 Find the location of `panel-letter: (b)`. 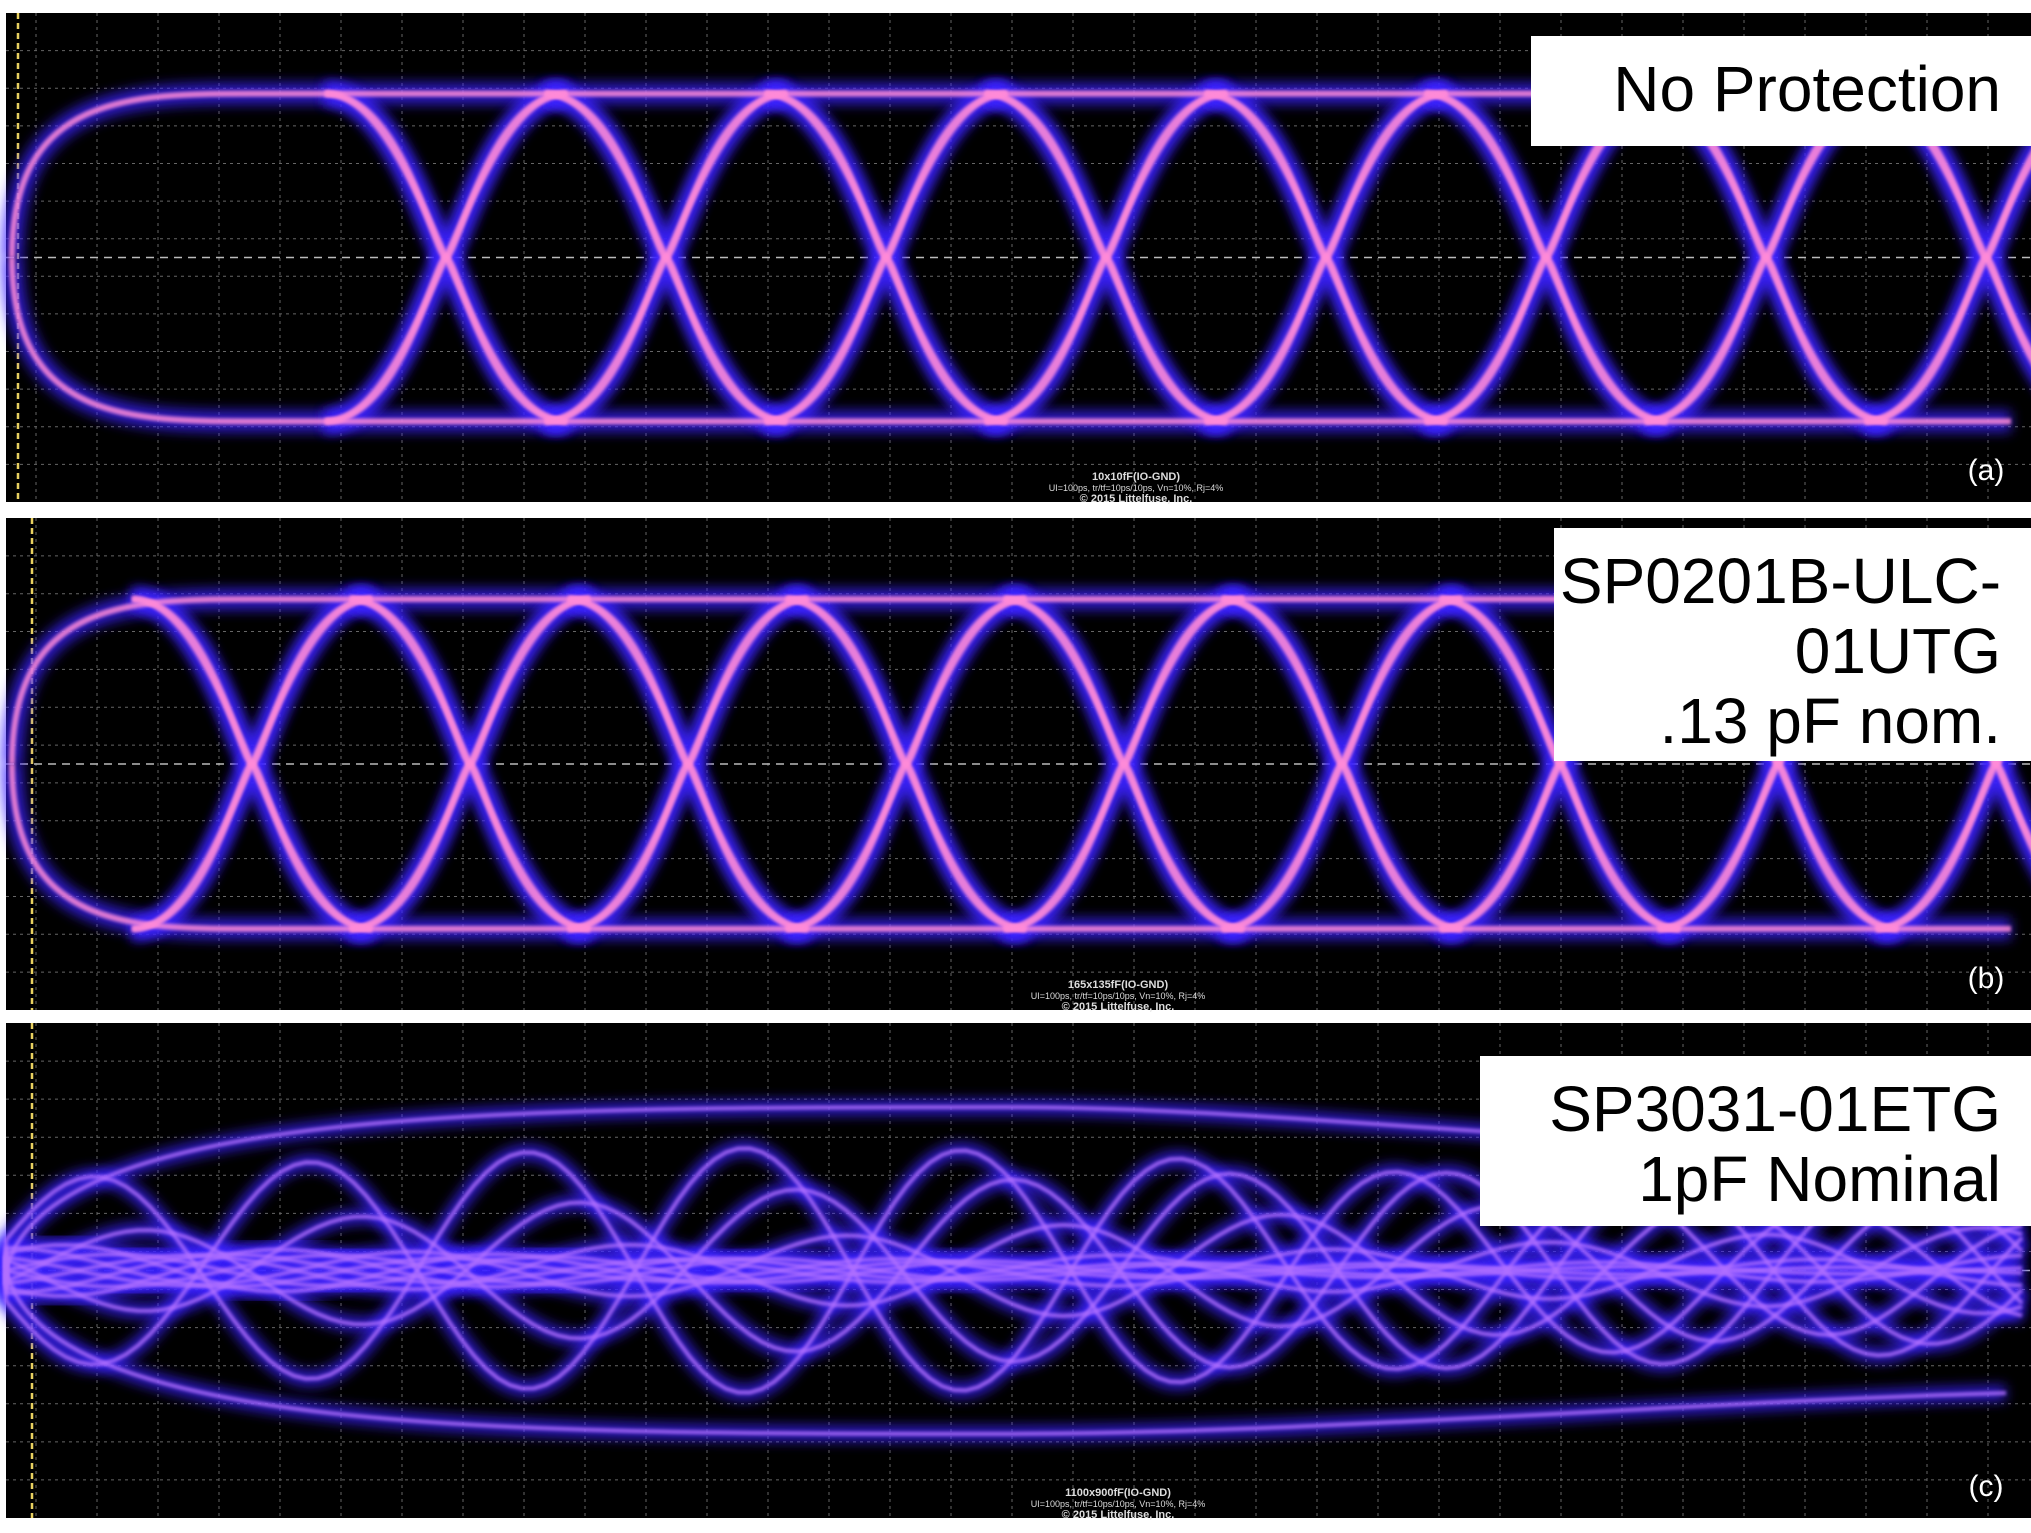

panel-letter: (b) is located at coordinates (1986, 978).